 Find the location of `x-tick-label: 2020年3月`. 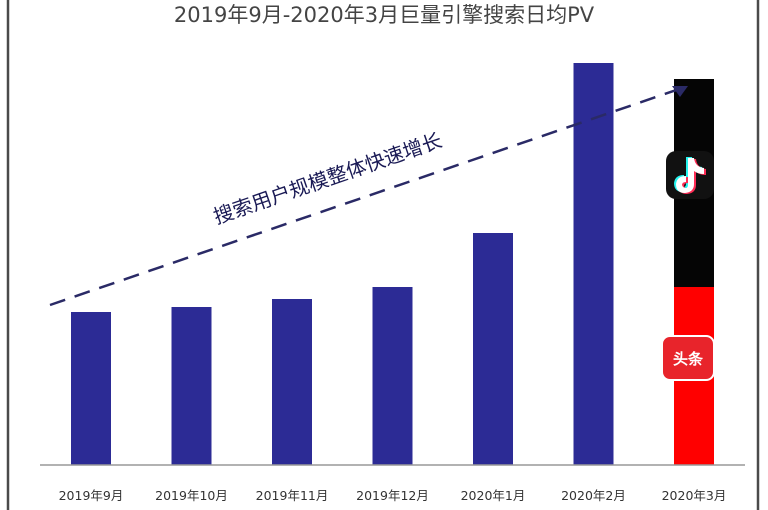

x-tick-label: 2020年3月 is located at coordinates (694, 495).